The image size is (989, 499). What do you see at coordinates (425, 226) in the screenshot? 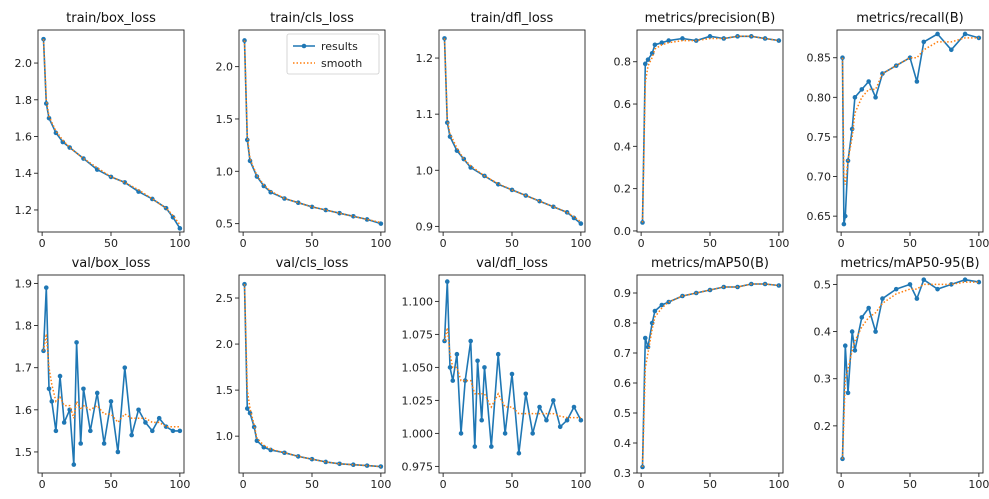
I see `y-tick-label: 0.9` at bounding box center [425, 226].